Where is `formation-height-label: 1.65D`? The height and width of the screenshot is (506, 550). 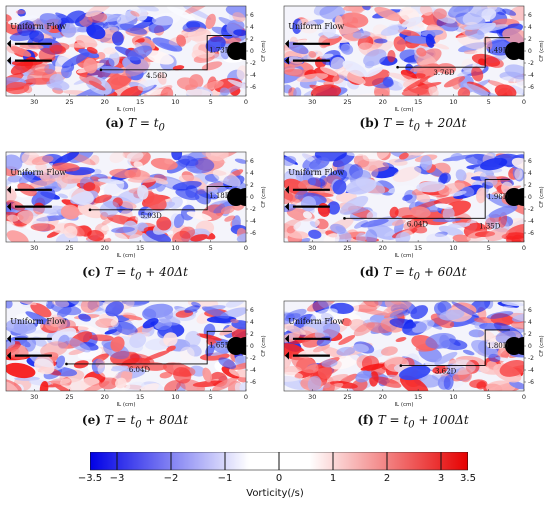
formation-height-label: 1.65D is located at coordinates (220, 346).